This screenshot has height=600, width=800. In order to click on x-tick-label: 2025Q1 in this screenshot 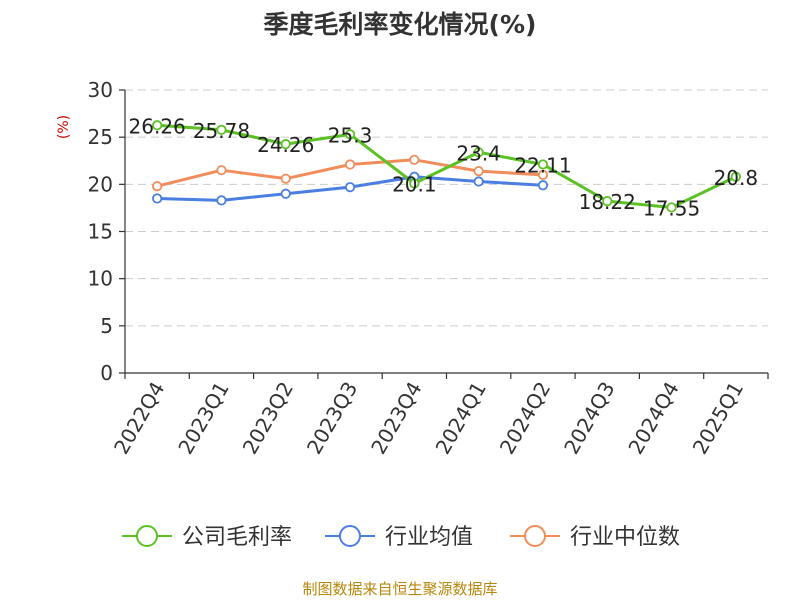, I will do `click(718, 418)`.